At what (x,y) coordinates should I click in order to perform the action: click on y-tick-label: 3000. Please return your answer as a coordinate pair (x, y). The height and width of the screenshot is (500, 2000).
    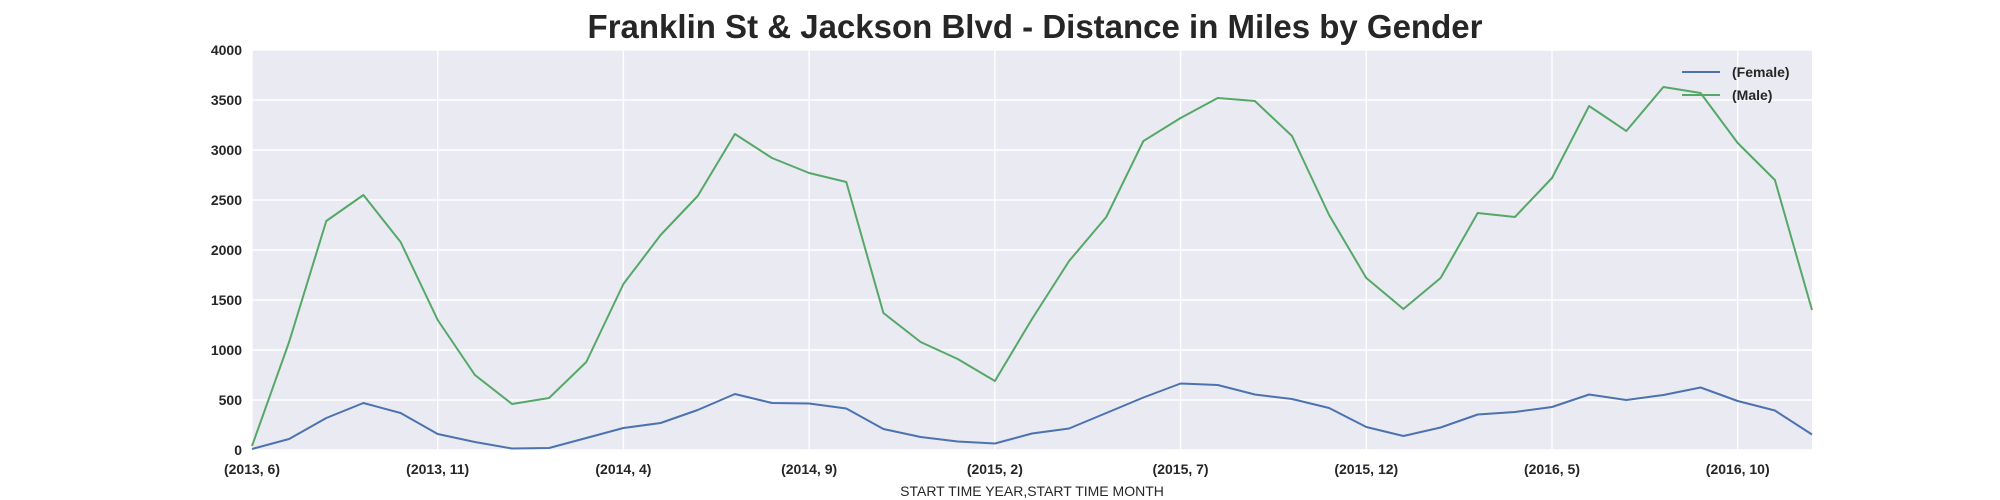
    Looking at the image, I should click on (226, 150).